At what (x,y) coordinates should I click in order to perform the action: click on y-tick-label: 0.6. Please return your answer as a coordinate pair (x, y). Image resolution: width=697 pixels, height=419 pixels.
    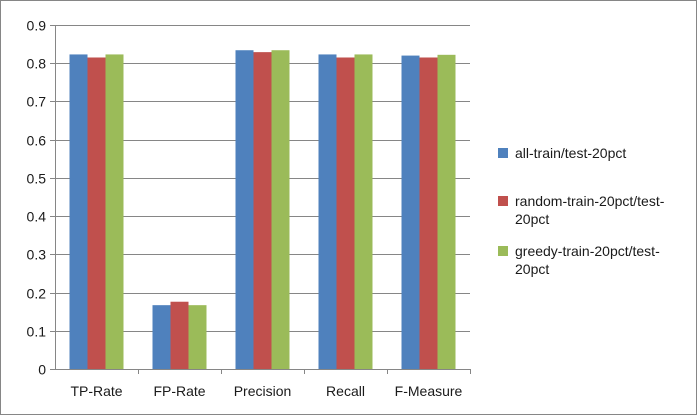
    Looking at the image, I should click on (37, 141).